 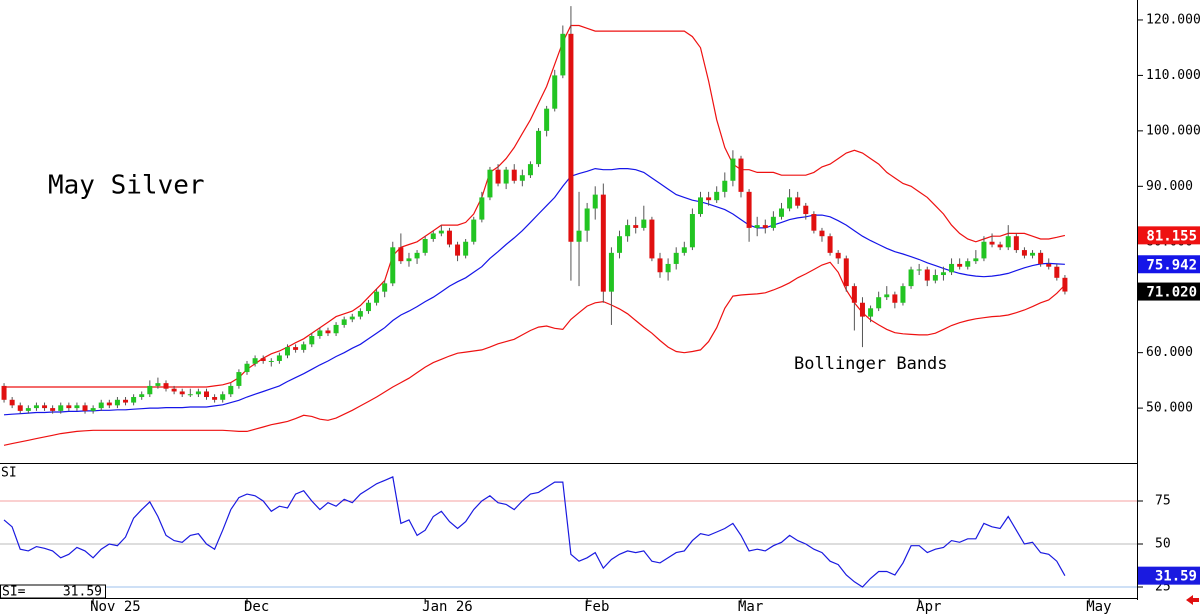 What do you see at coordinates (1173, 130) in the screenshot?
I see `y-tick-label: 100.000` at bounding box center [1173, 130].